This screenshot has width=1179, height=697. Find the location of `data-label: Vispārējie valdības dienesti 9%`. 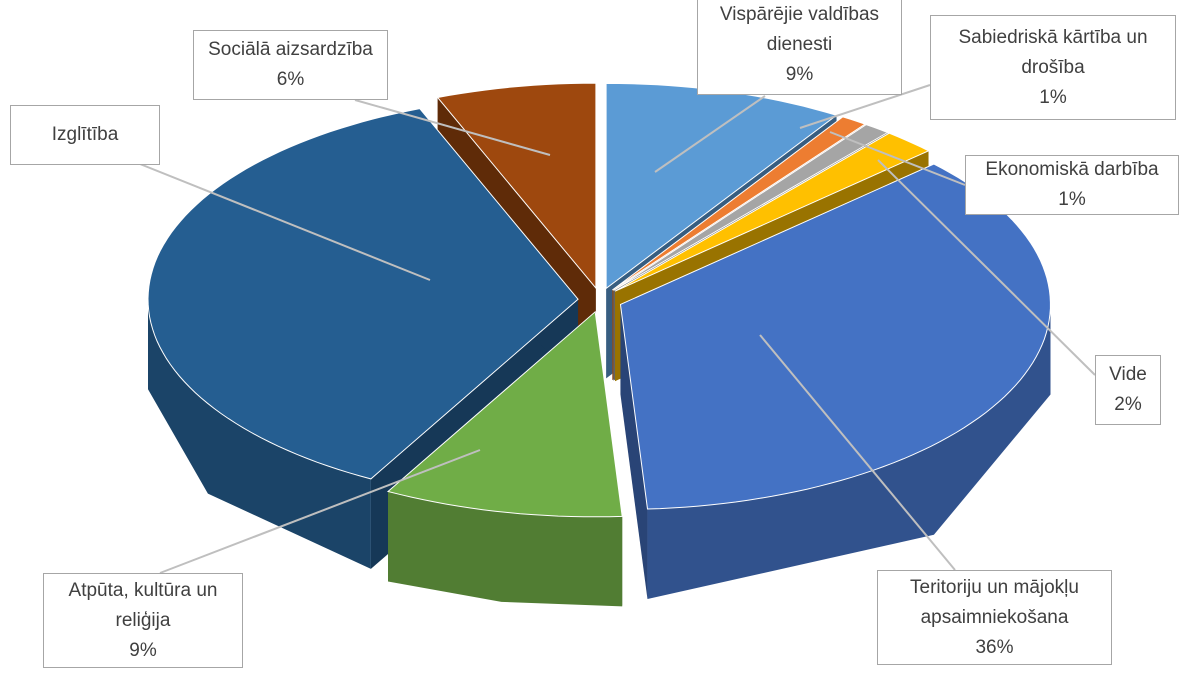

data-label: Vispārējie valdības dienesti 9% is located at coordinates (799, 47).